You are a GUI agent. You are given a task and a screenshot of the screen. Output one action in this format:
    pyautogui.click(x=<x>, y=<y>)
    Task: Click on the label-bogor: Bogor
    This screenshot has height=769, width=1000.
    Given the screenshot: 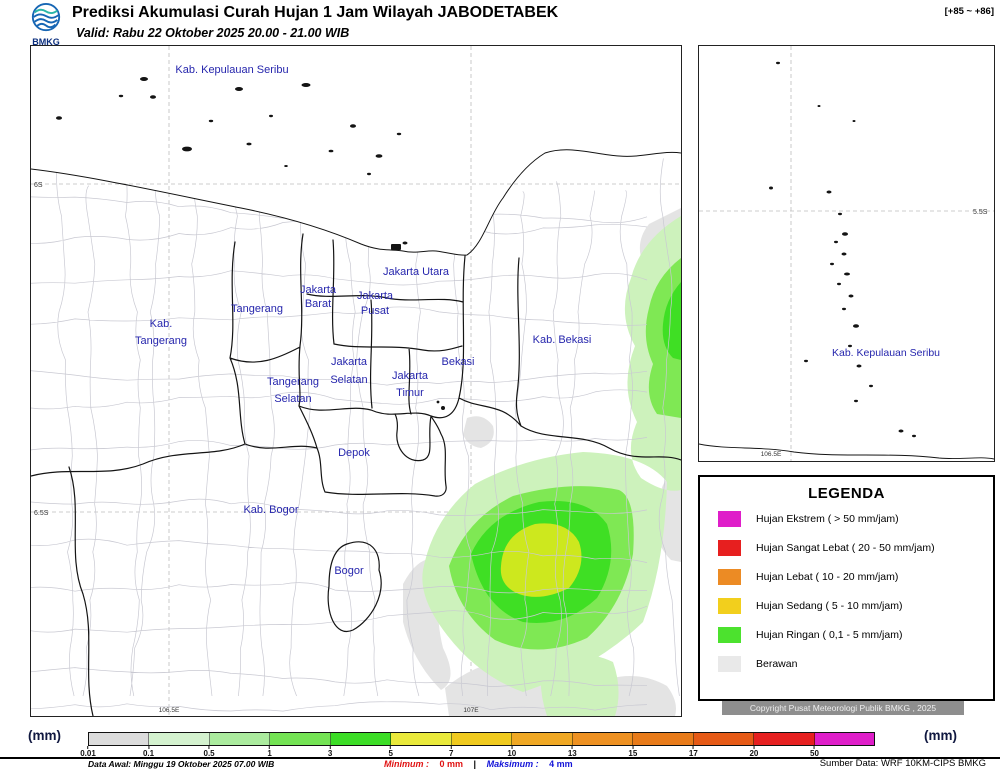 What is the action you would take?
    pyautogui.click(x=349, y=571)
    